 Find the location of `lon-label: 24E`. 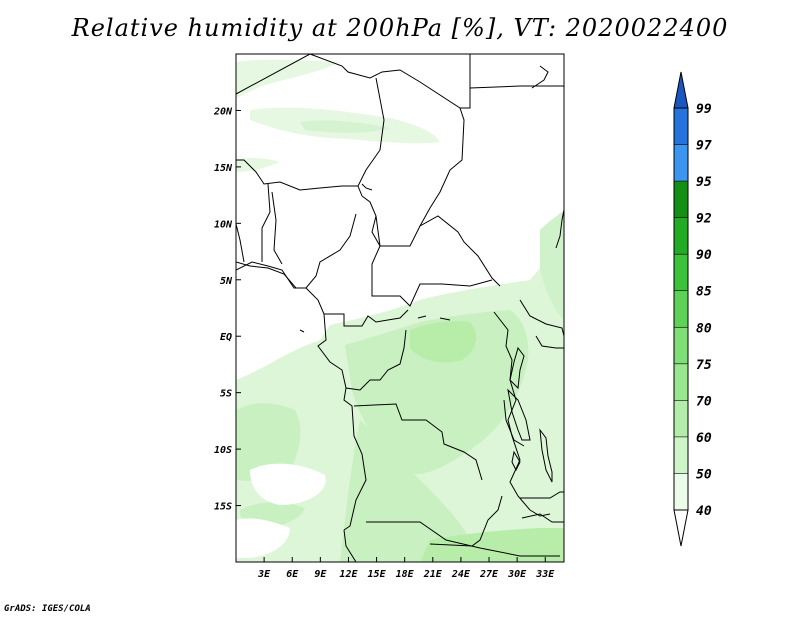

lon-label: 24E is located at coordinates (461, 574).